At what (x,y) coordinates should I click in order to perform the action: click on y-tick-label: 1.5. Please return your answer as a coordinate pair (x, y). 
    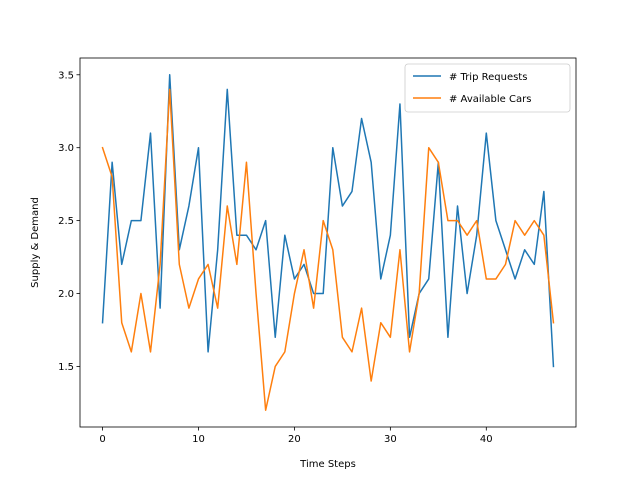
    Looking at the image, I should click on (66, 367).